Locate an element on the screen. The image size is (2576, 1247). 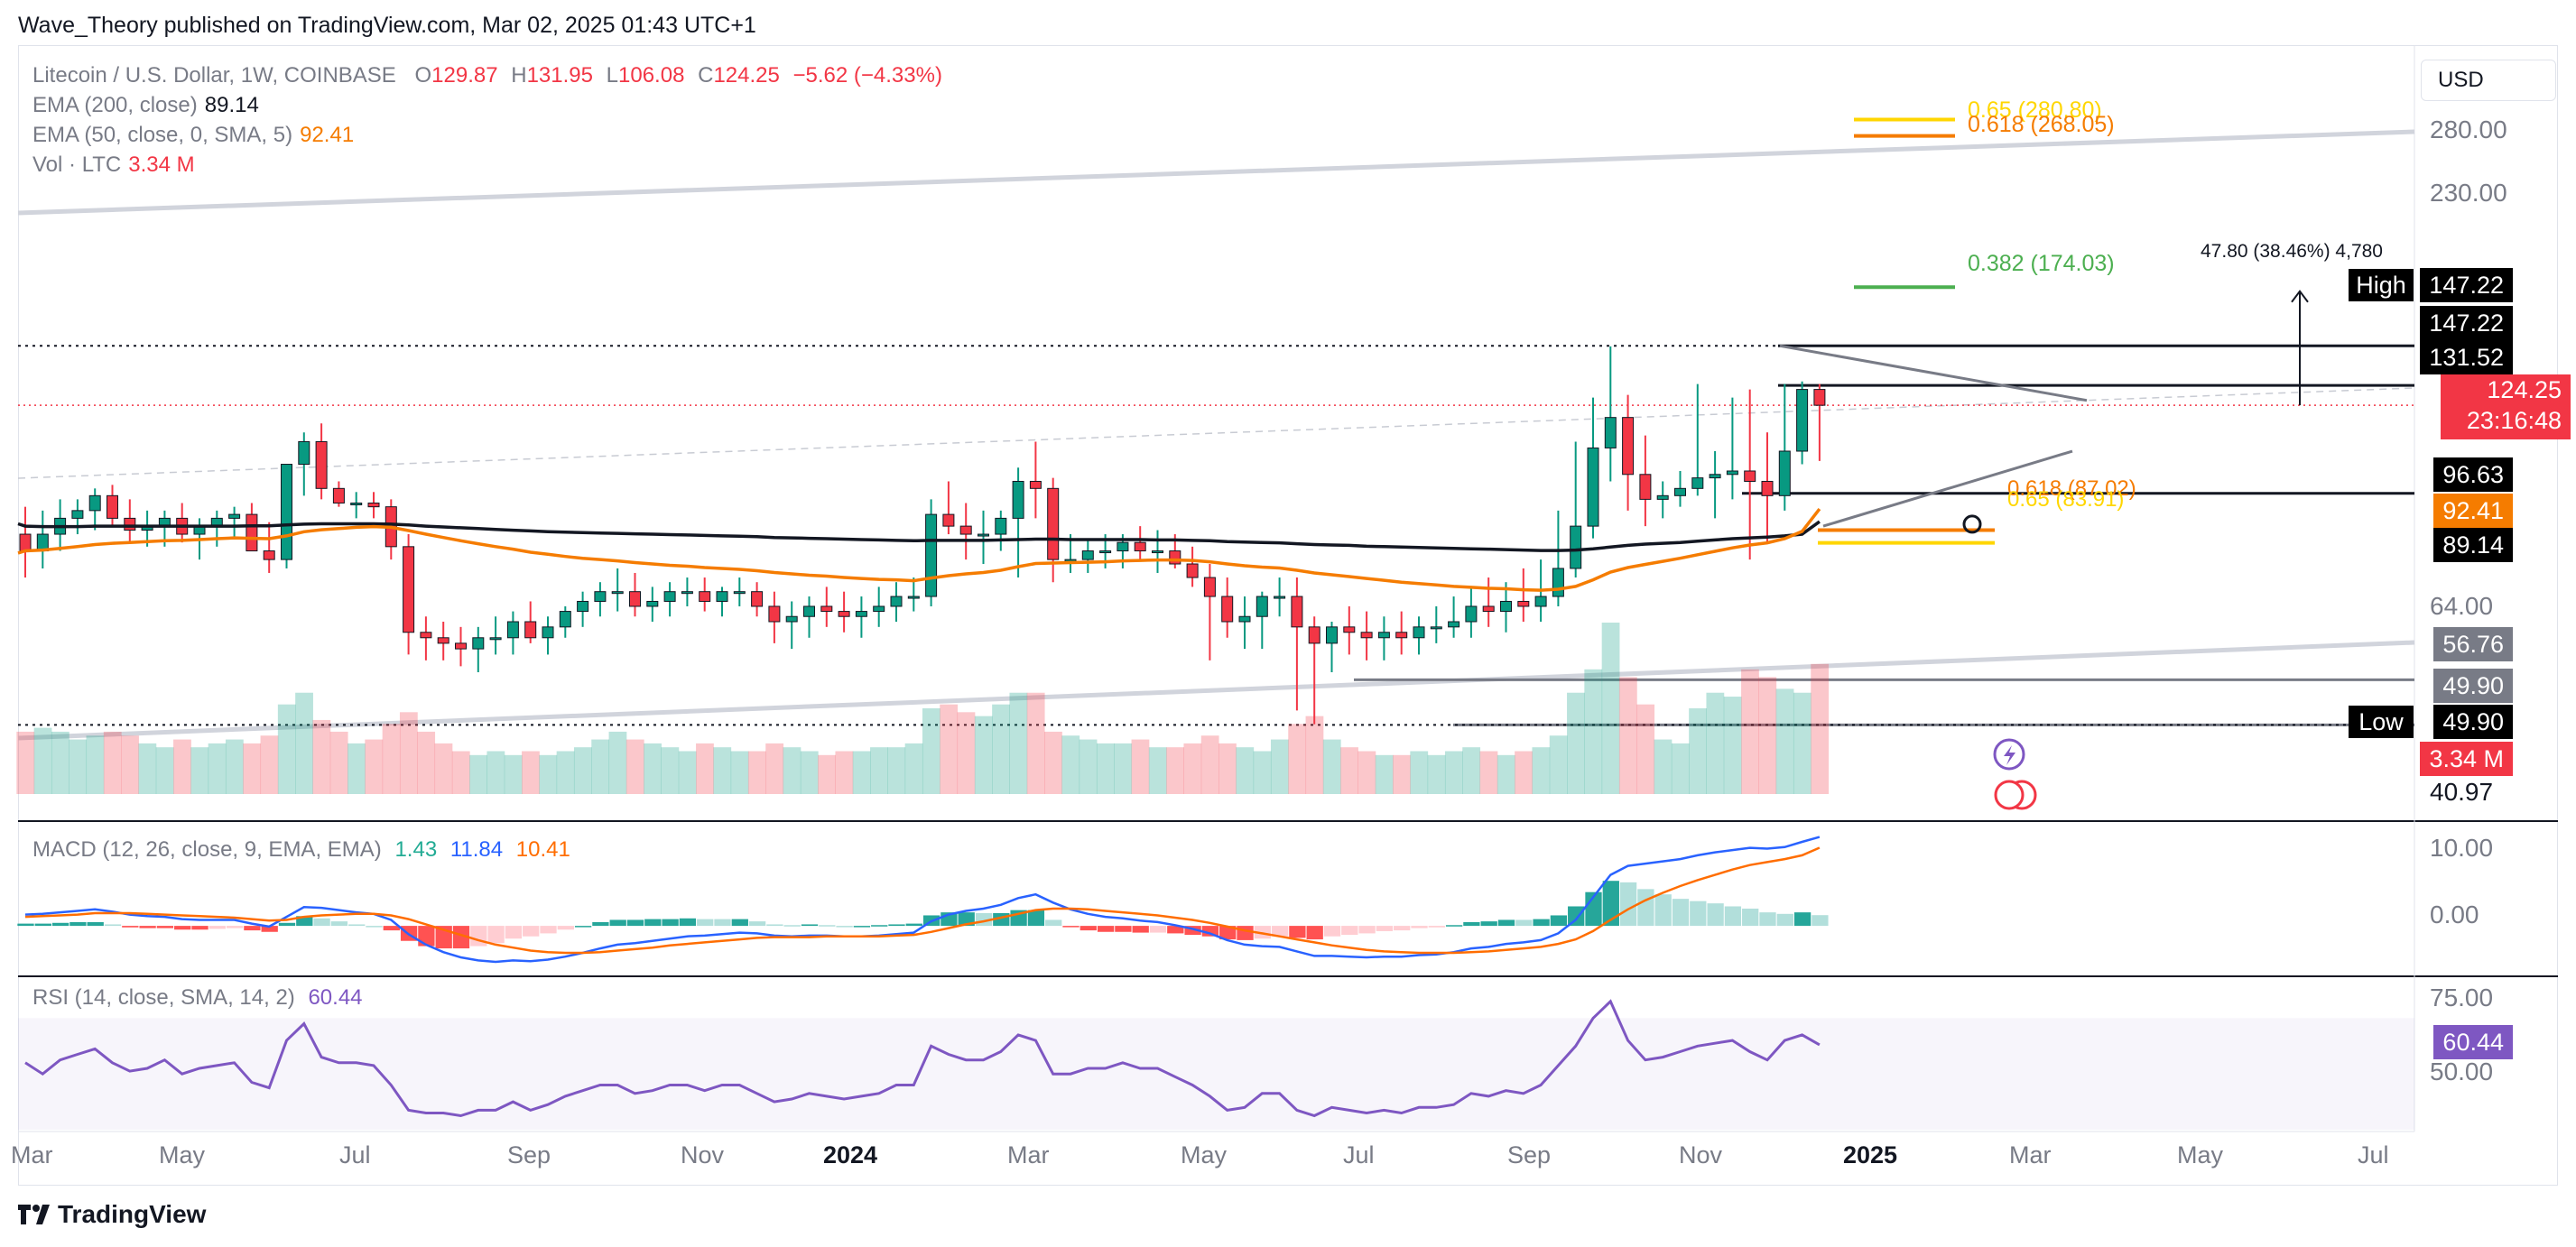
us-flag-icon is located at coordinates (2009, 795).